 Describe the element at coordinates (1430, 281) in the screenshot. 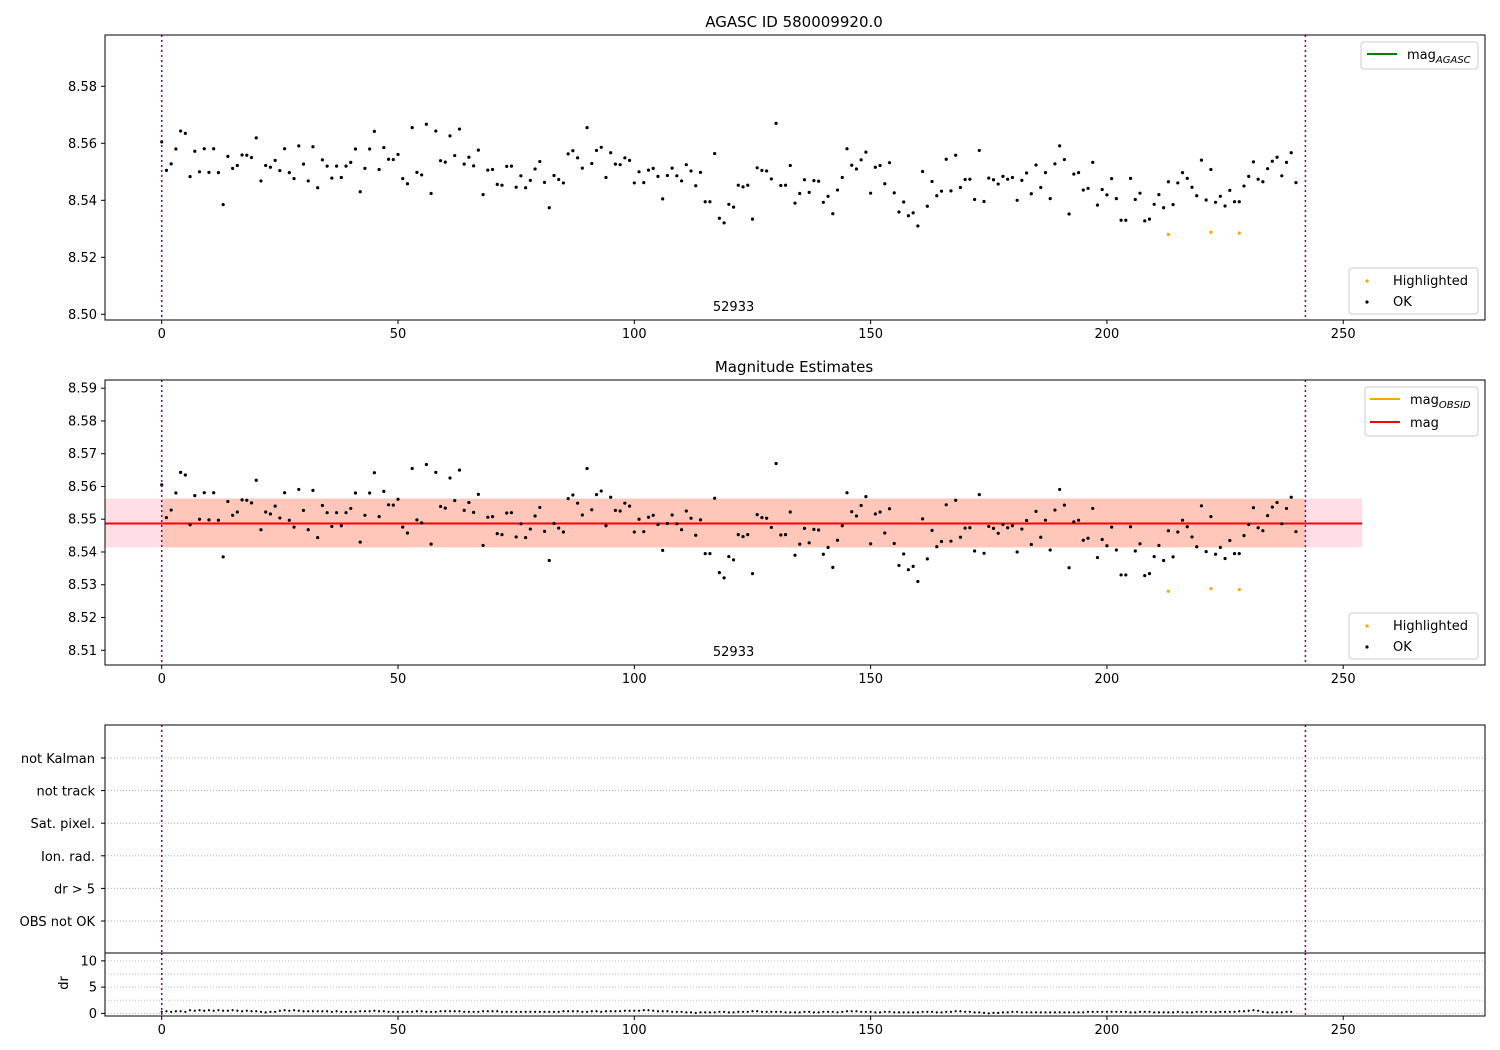

I see `legend-label-highlighted: Highlighted` at that location.